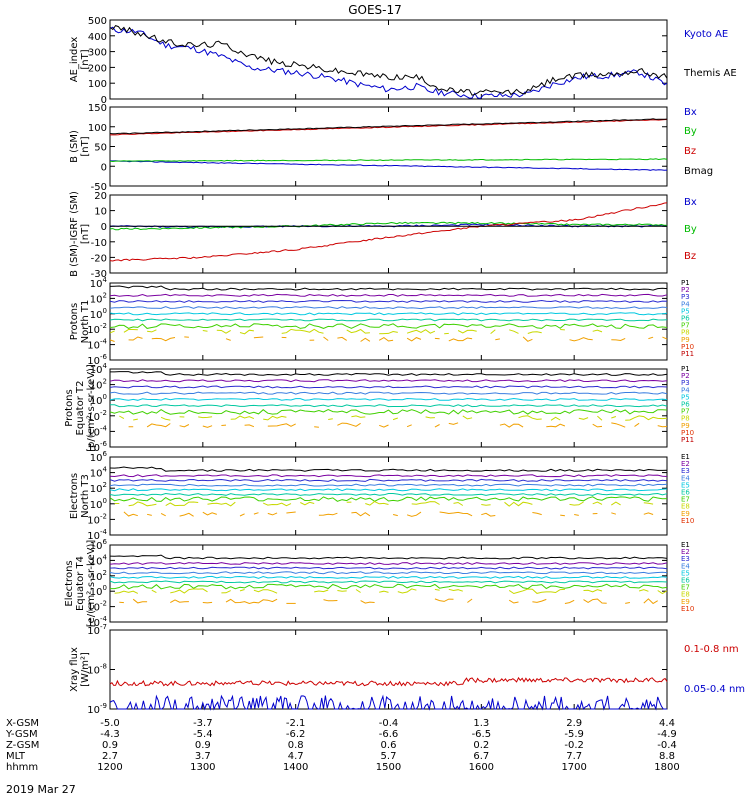  I want to click on footer-value: 0.2, so click(481, 745).